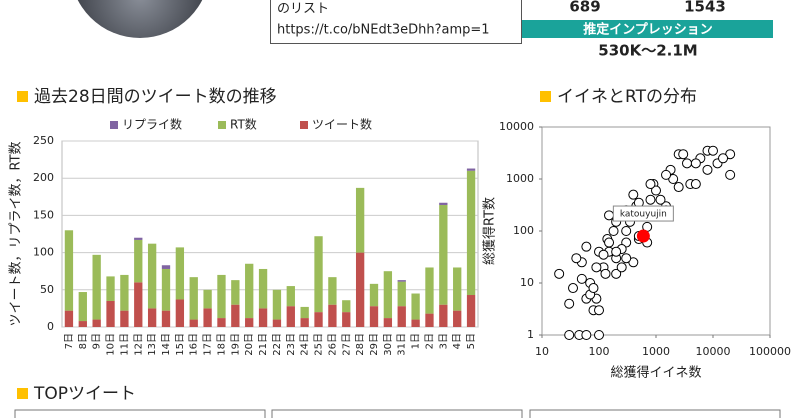  I want to click on legend-label: リプライ数, so click(152, 124).